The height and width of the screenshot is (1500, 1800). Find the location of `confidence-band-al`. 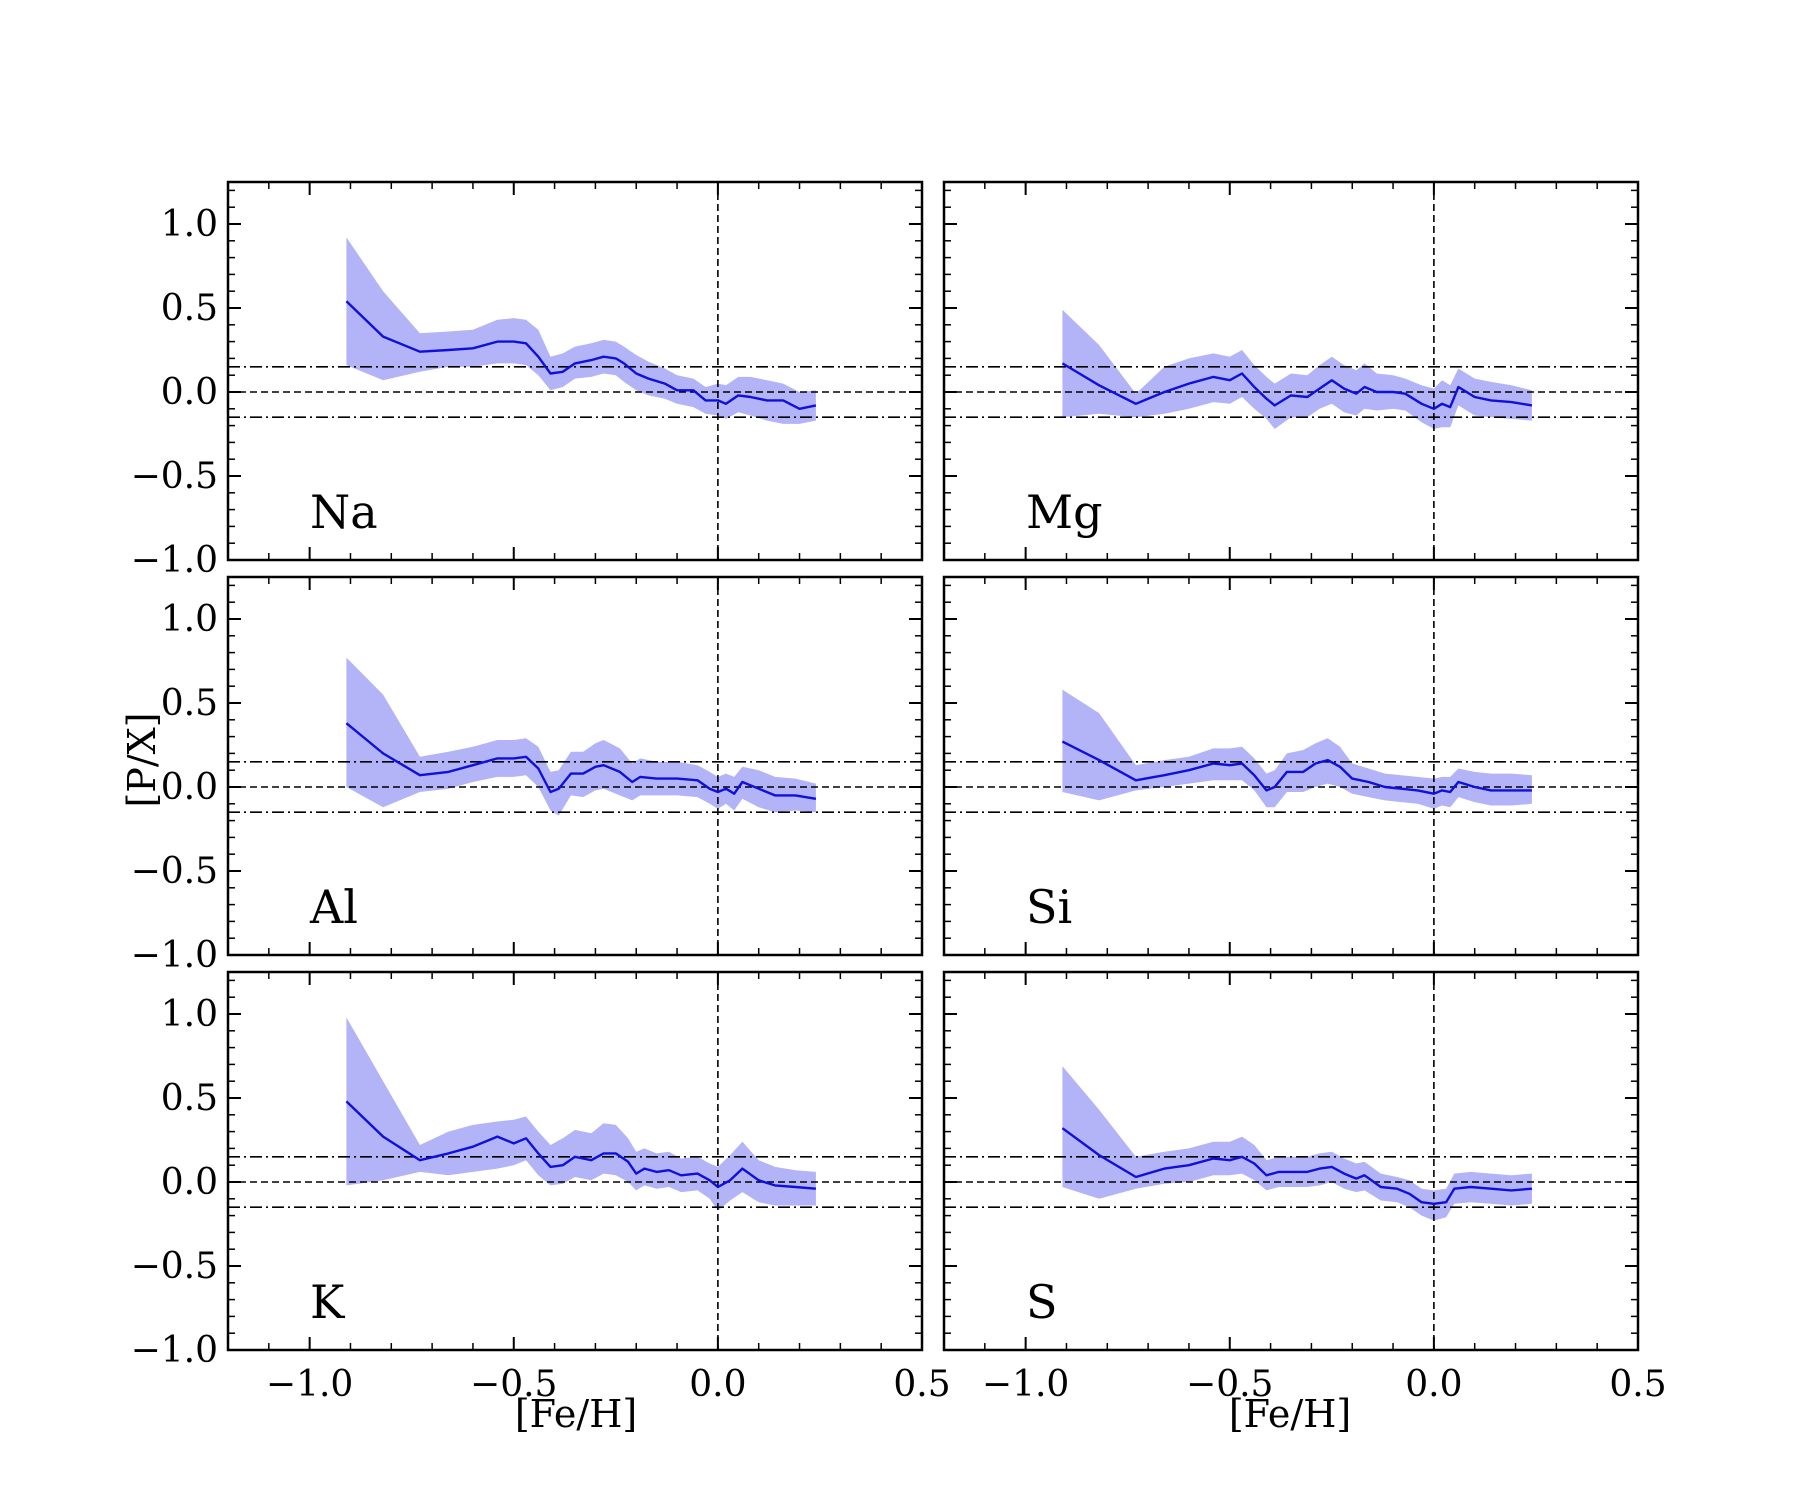

confidence-band-al is located at coordinates (581, 736).